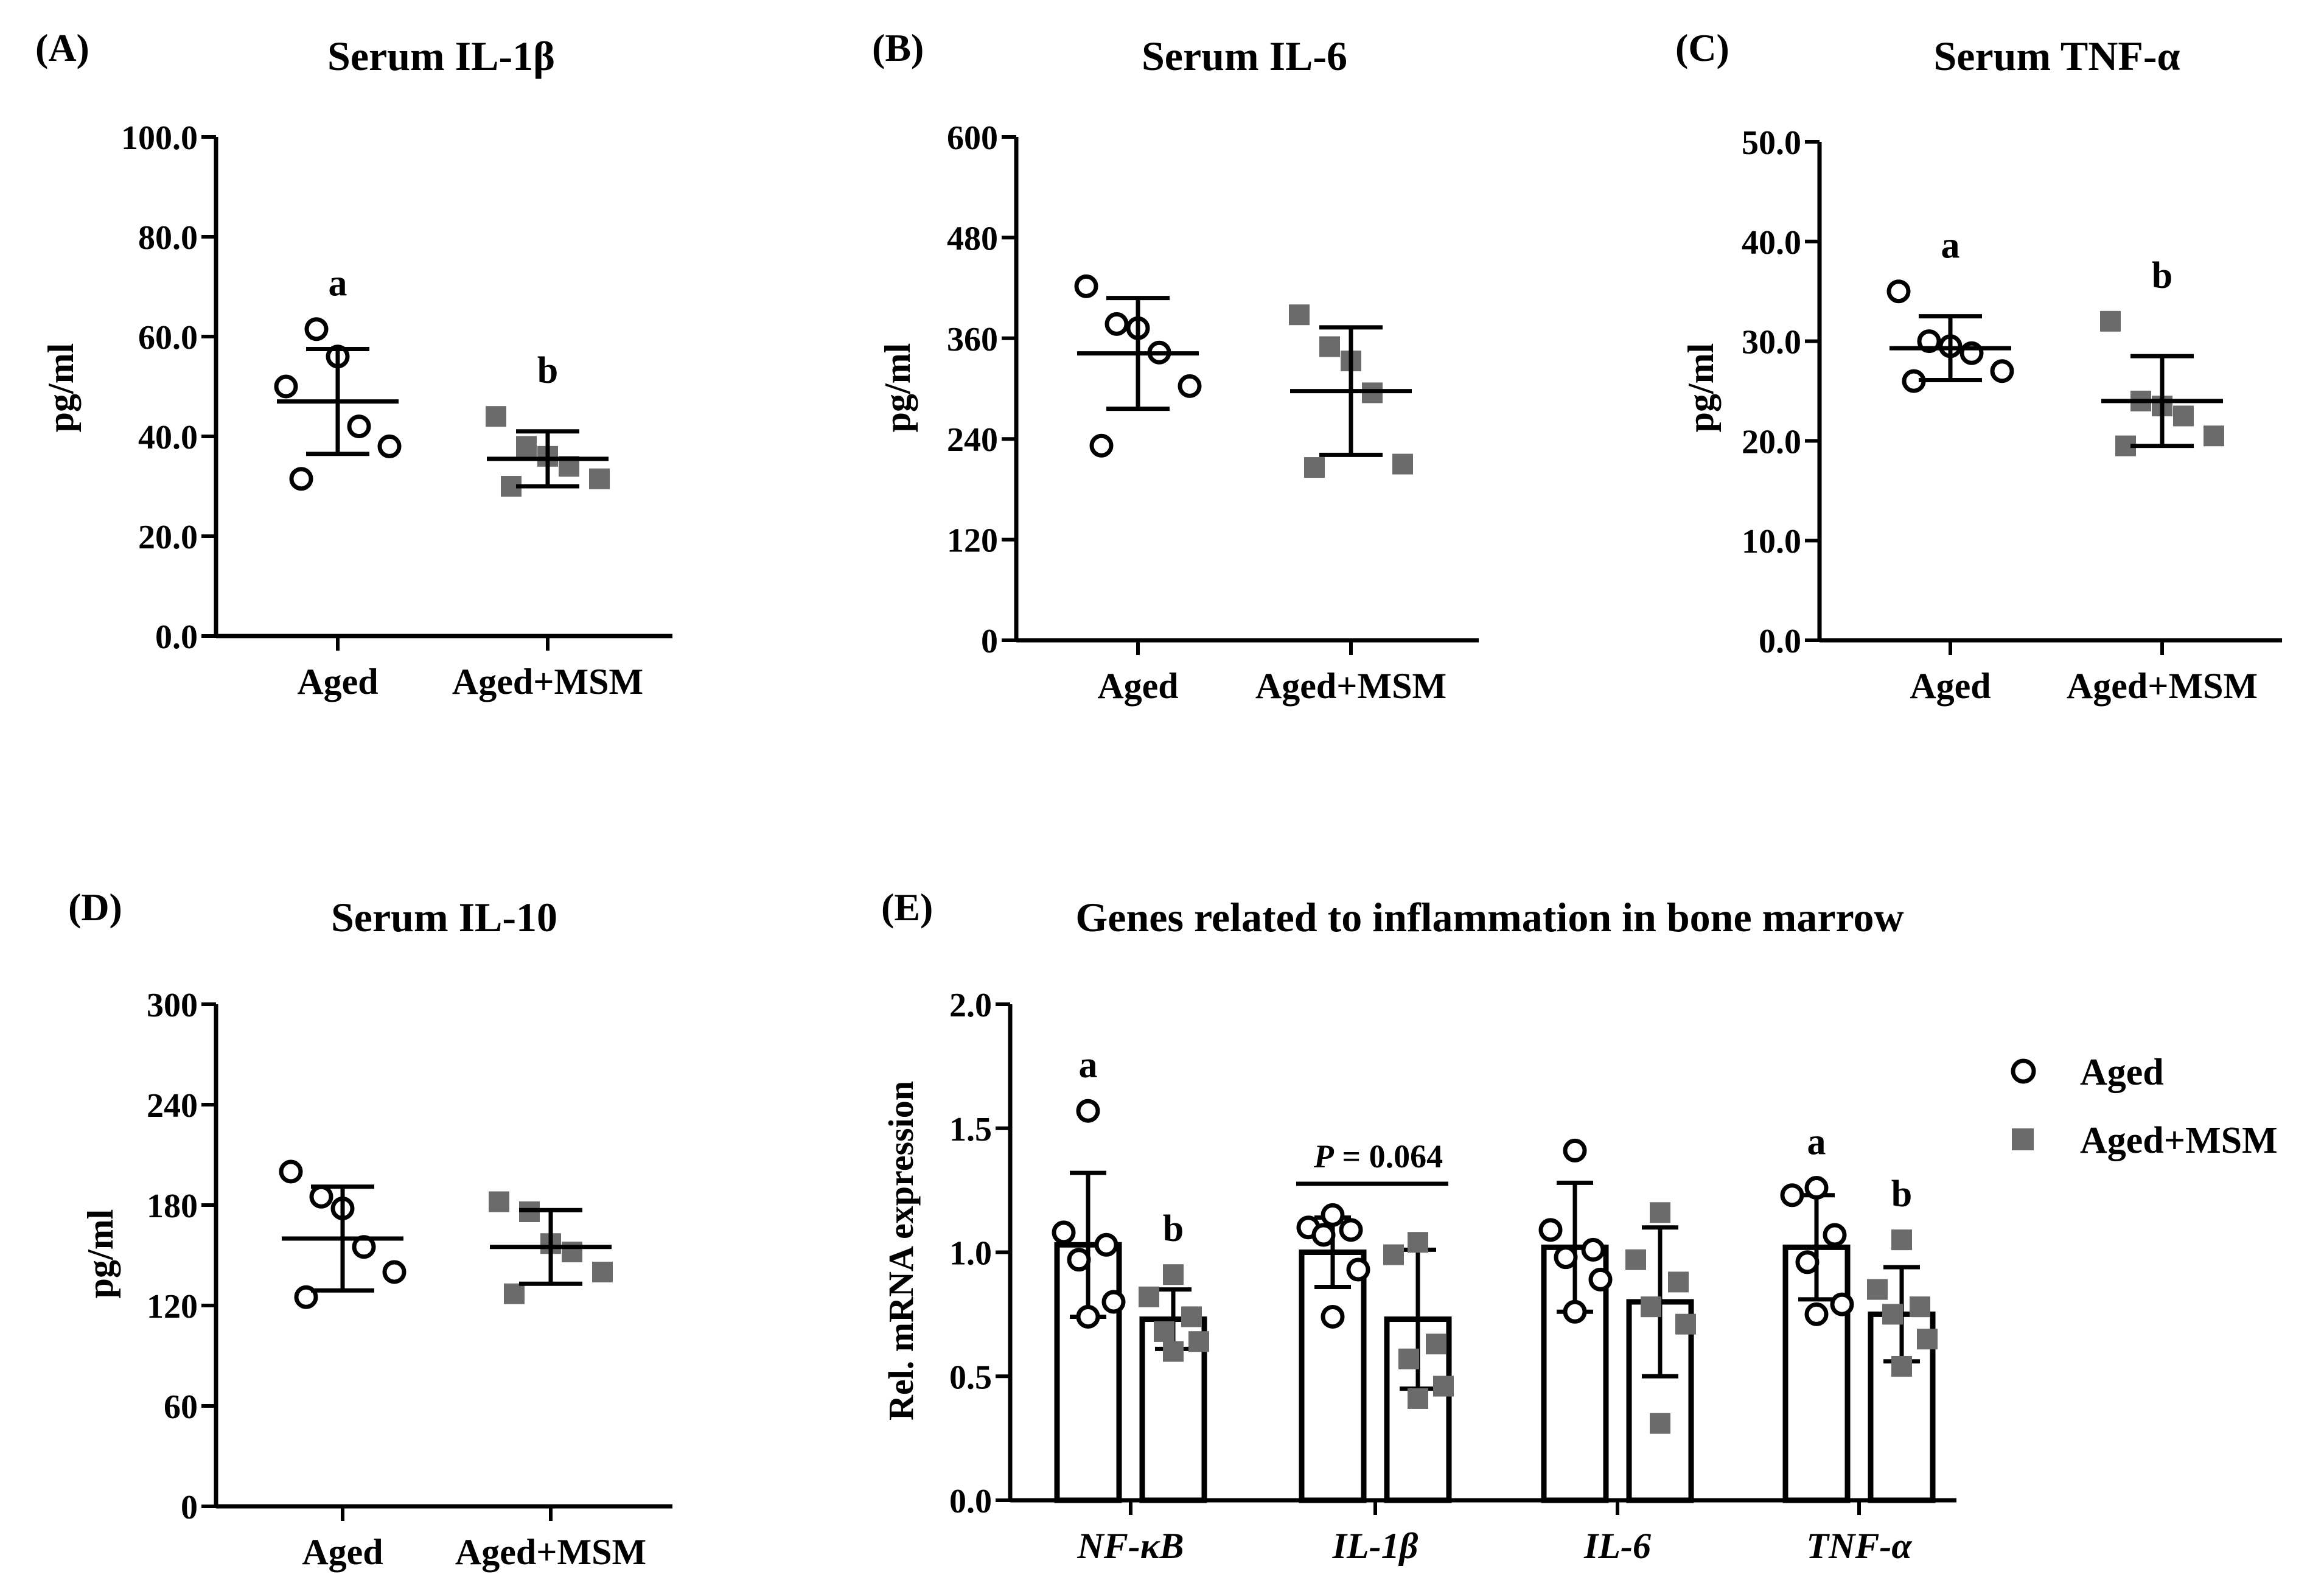 The image size is (2324, 1594). Describe the element at coordinates (1350, 686) in the screenshot. I see `panel-b-x-tick-label: Aged+MSM` at that location.